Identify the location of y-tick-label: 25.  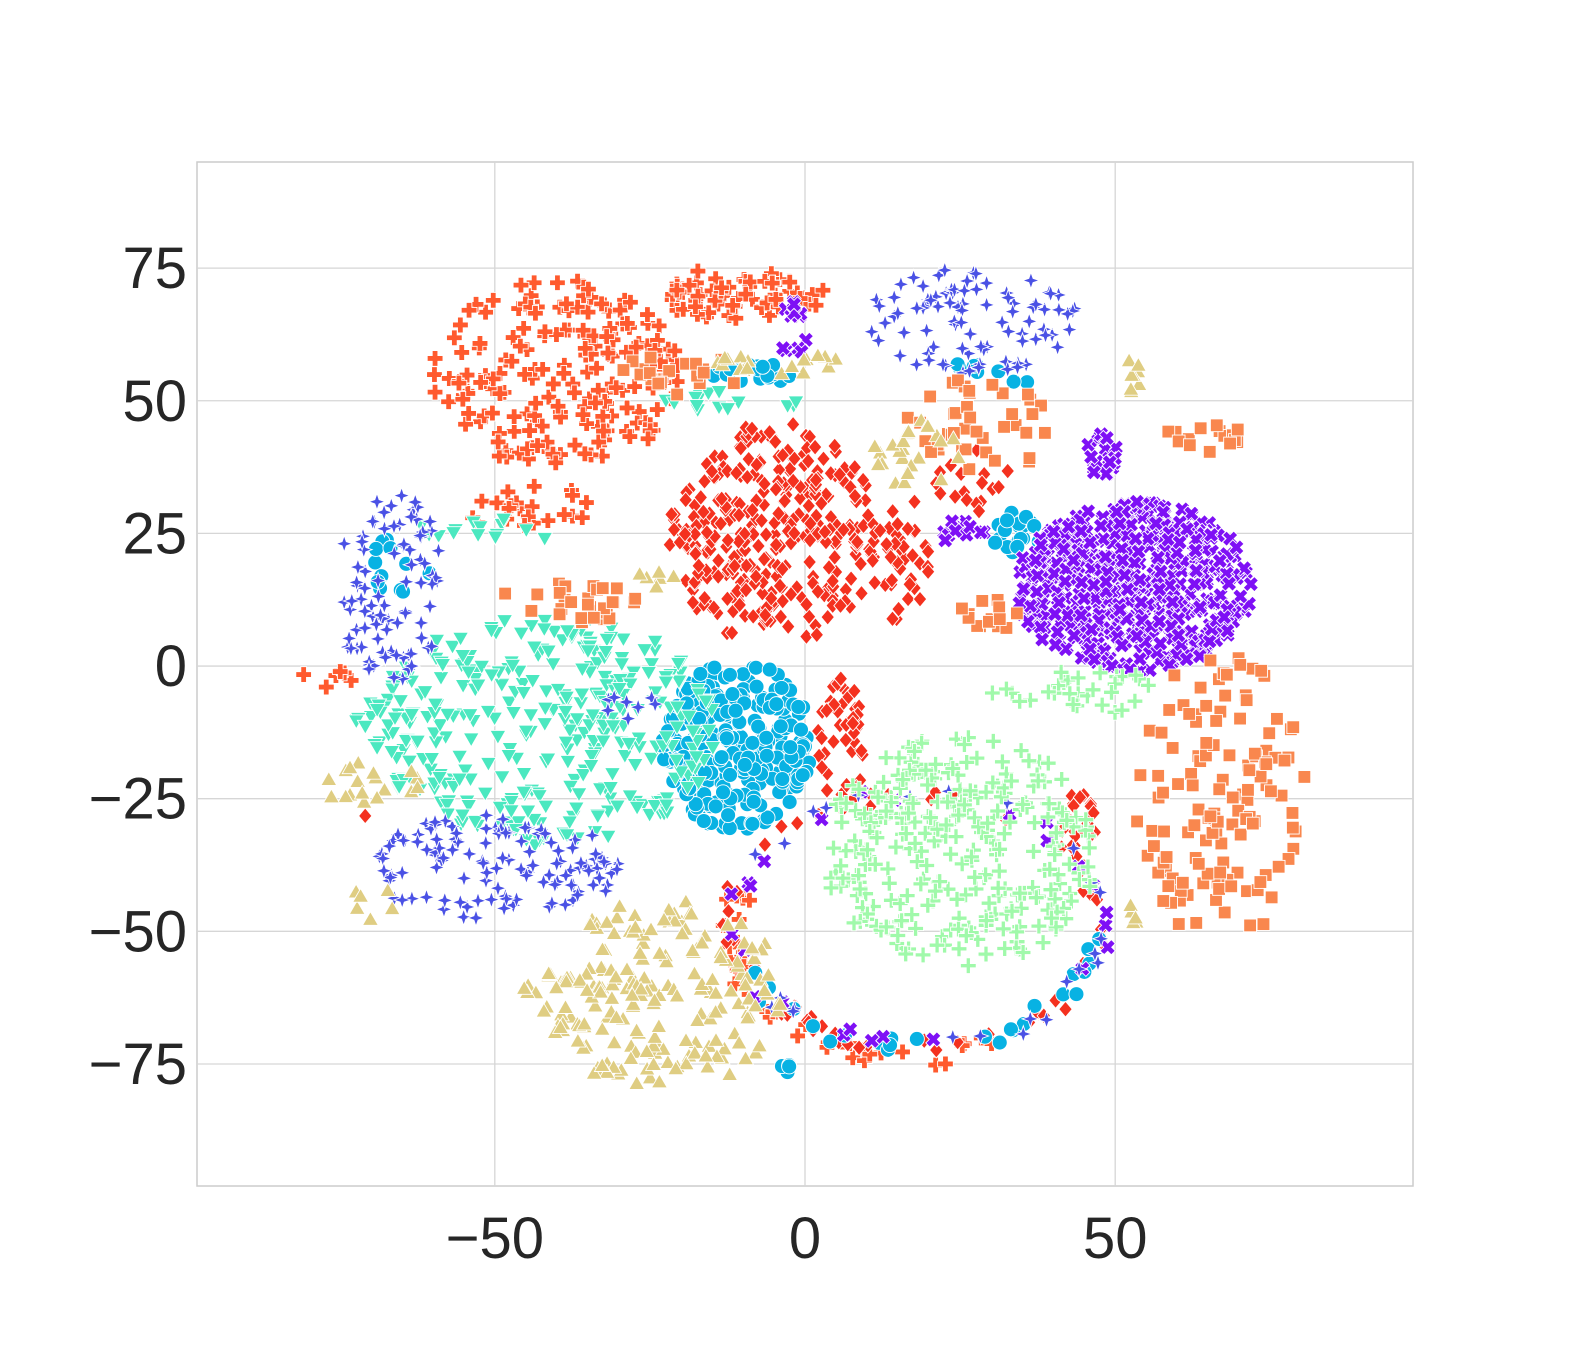
(154, 533).